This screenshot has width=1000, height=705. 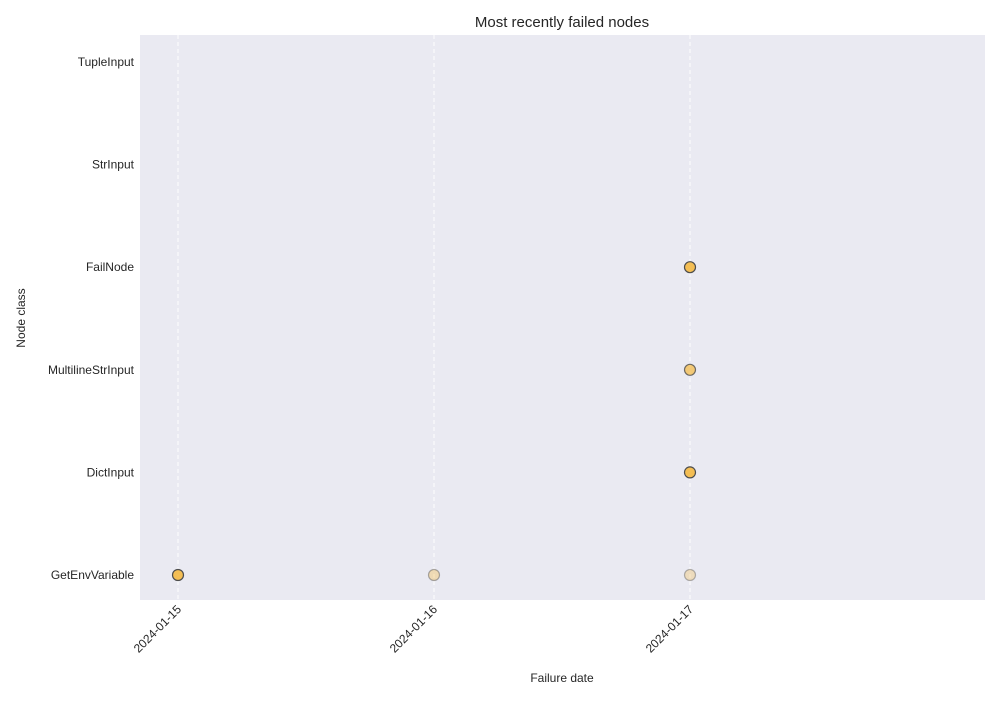 What do you see at coordinates (92, 575) in the screenshot?
I see `y-tick-label: GetEnvVariable` at bounding box center [92, 575].